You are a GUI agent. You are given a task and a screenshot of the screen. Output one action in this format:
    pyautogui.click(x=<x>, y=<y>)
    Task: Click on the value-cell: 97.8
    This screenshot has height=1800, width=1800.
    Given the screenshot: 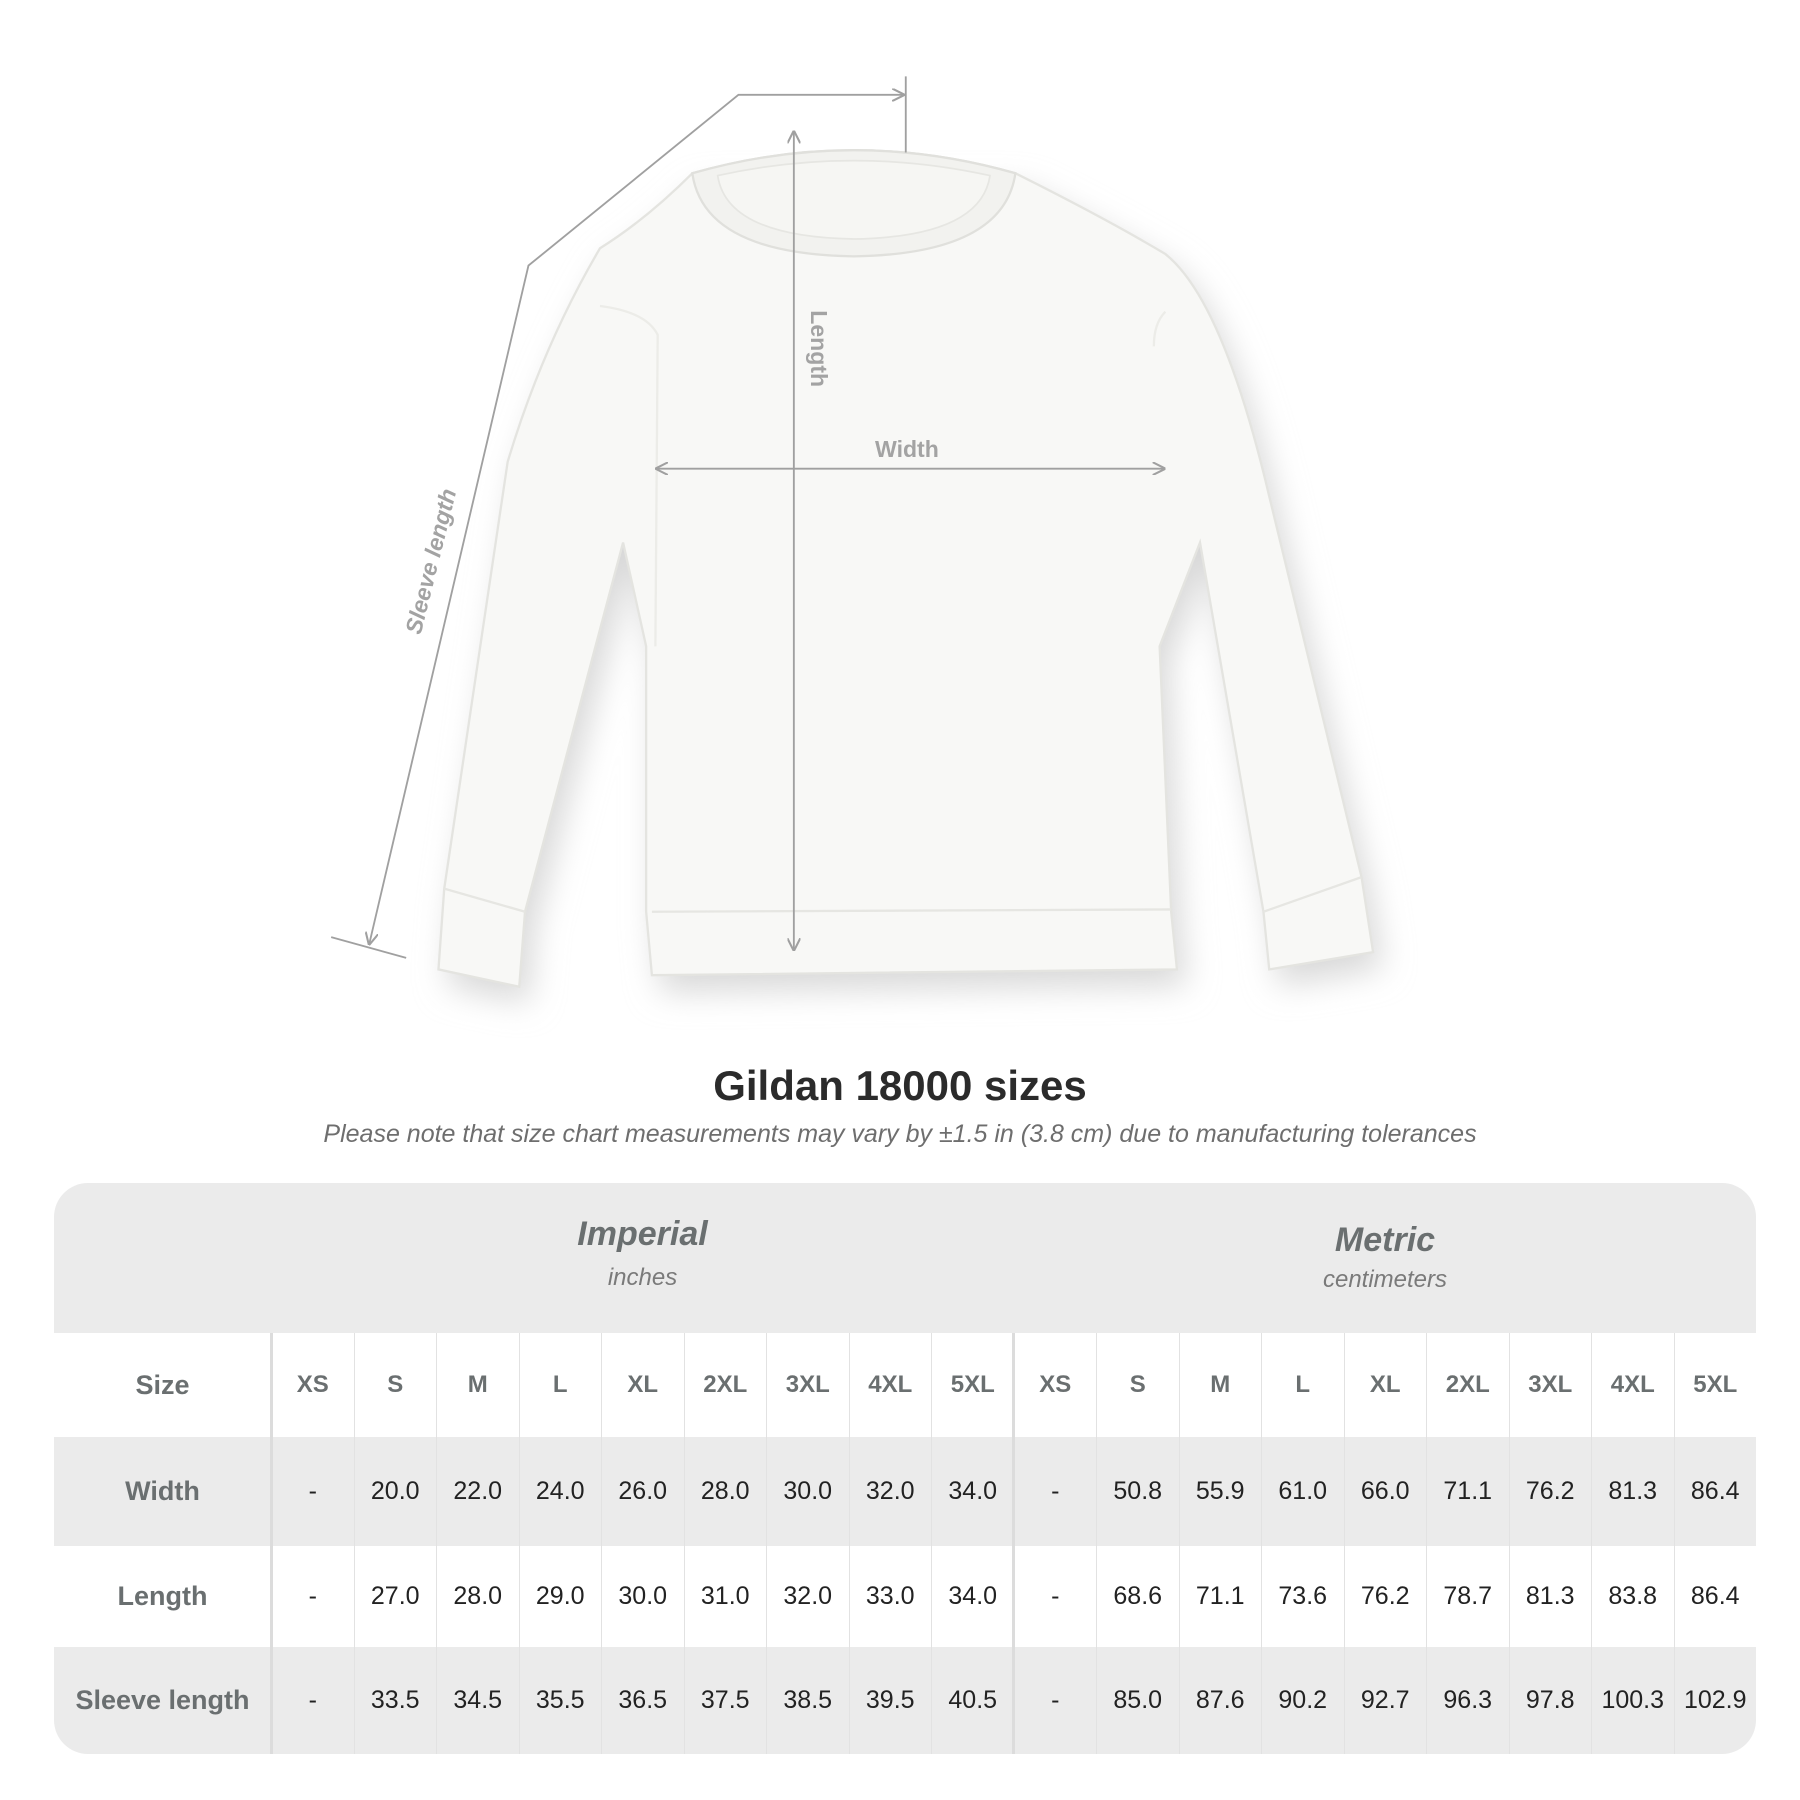 What is the action you would take?
    pyautogui.click(x=1550, y=1700)
    